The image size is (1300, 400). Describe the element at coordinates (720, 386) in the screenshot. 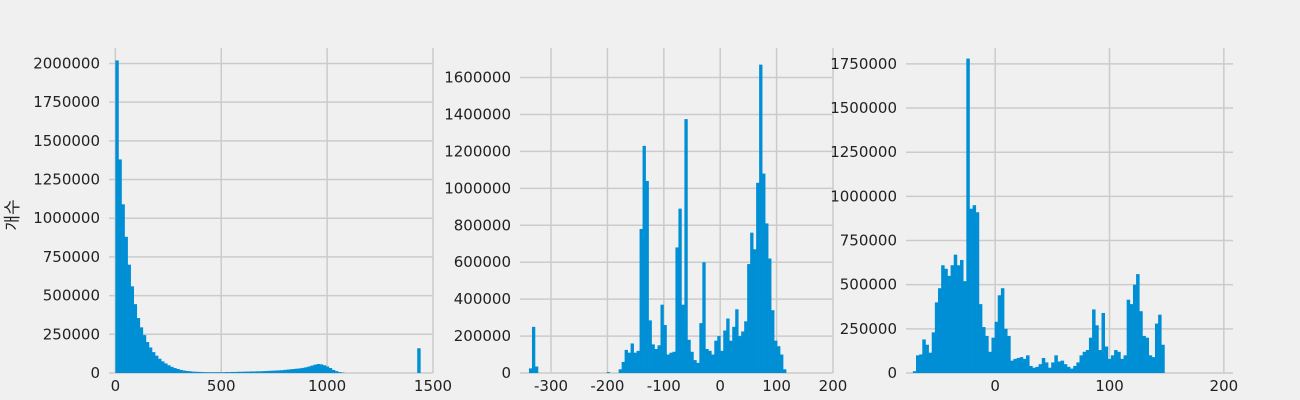

I see `x-tick-label: 0` at that location.